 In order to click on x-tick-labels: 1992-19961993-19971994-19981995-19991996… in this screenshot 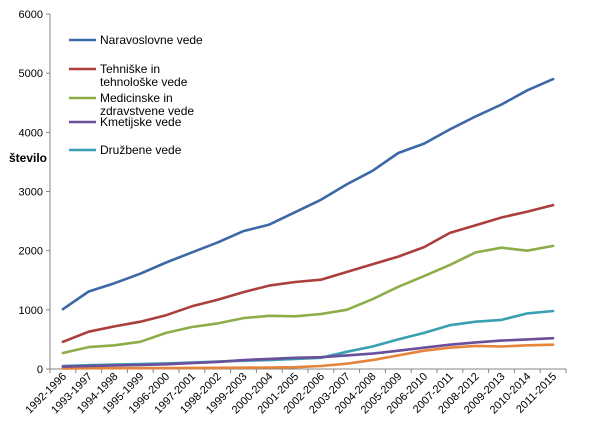, I will do `click(295, 392)`.